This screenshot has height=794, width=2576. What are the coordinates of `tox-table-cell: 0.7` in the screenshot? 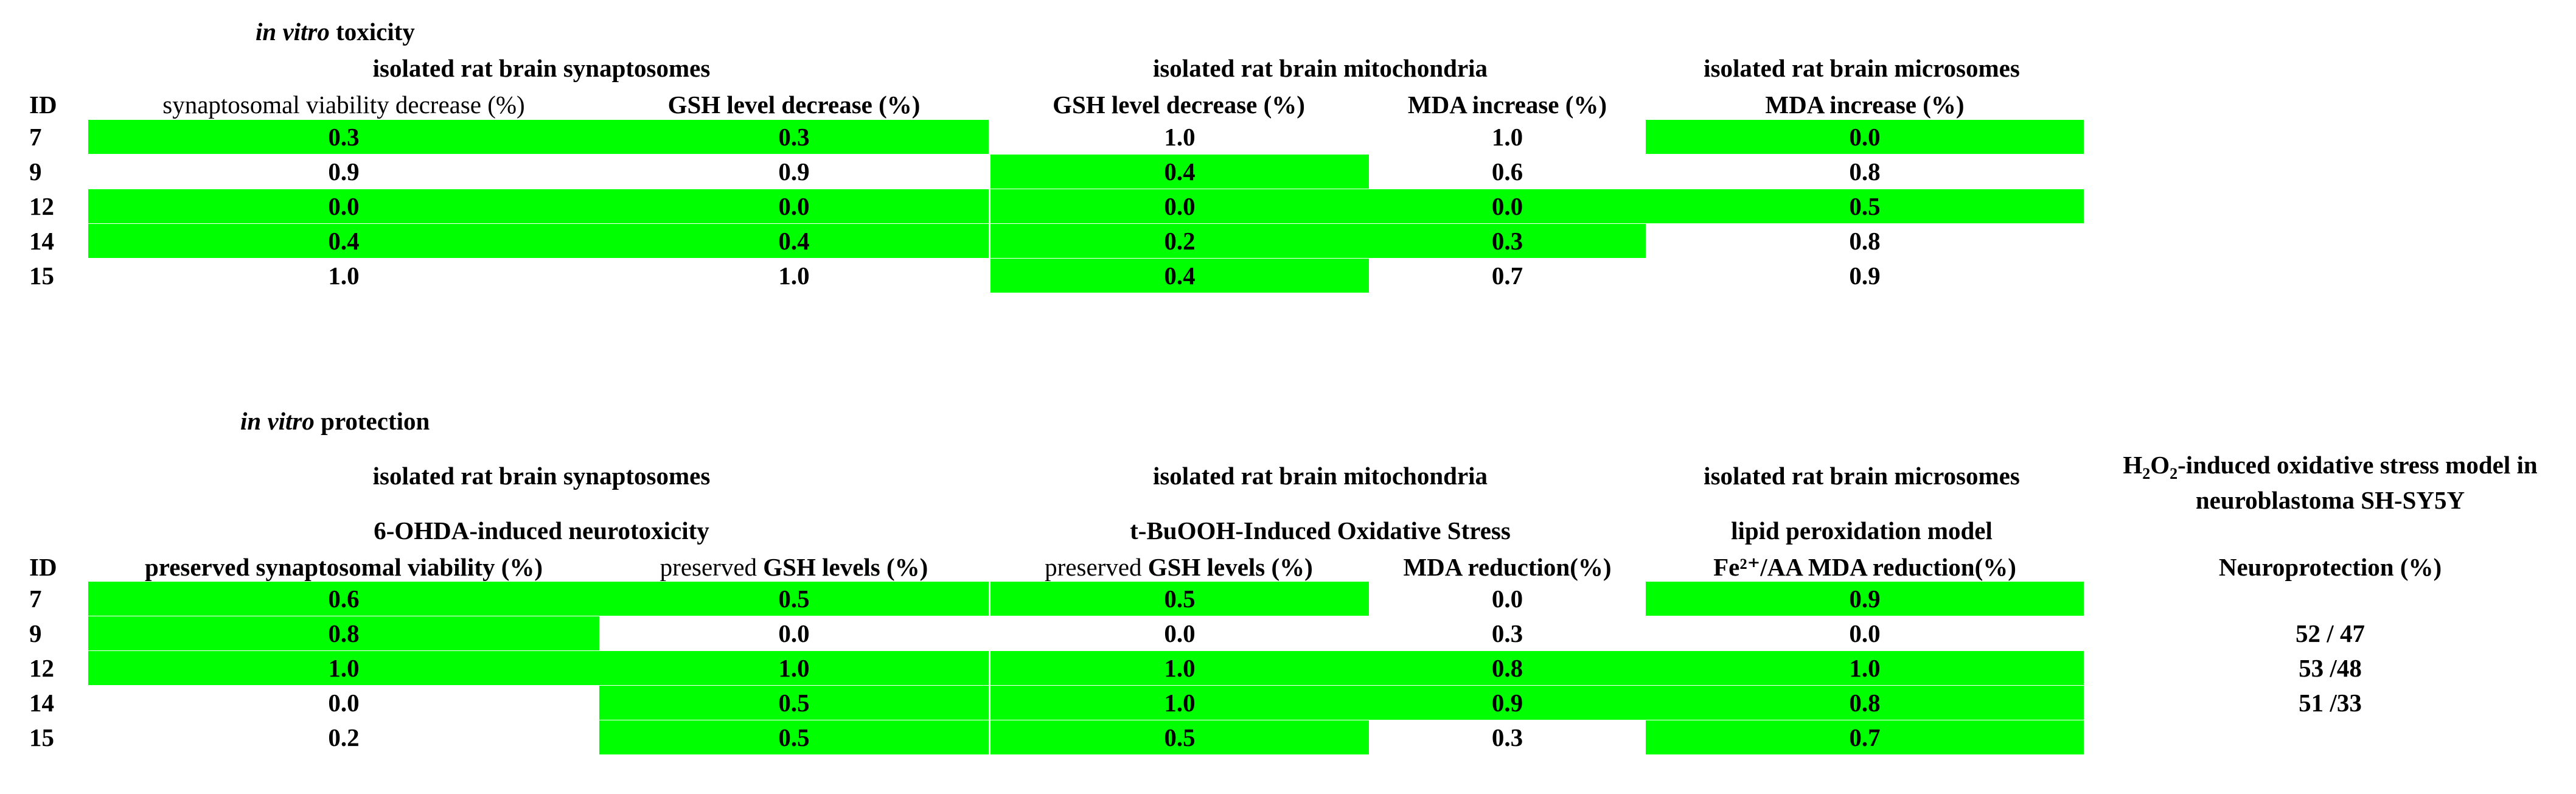 It's located at (1507, 276).